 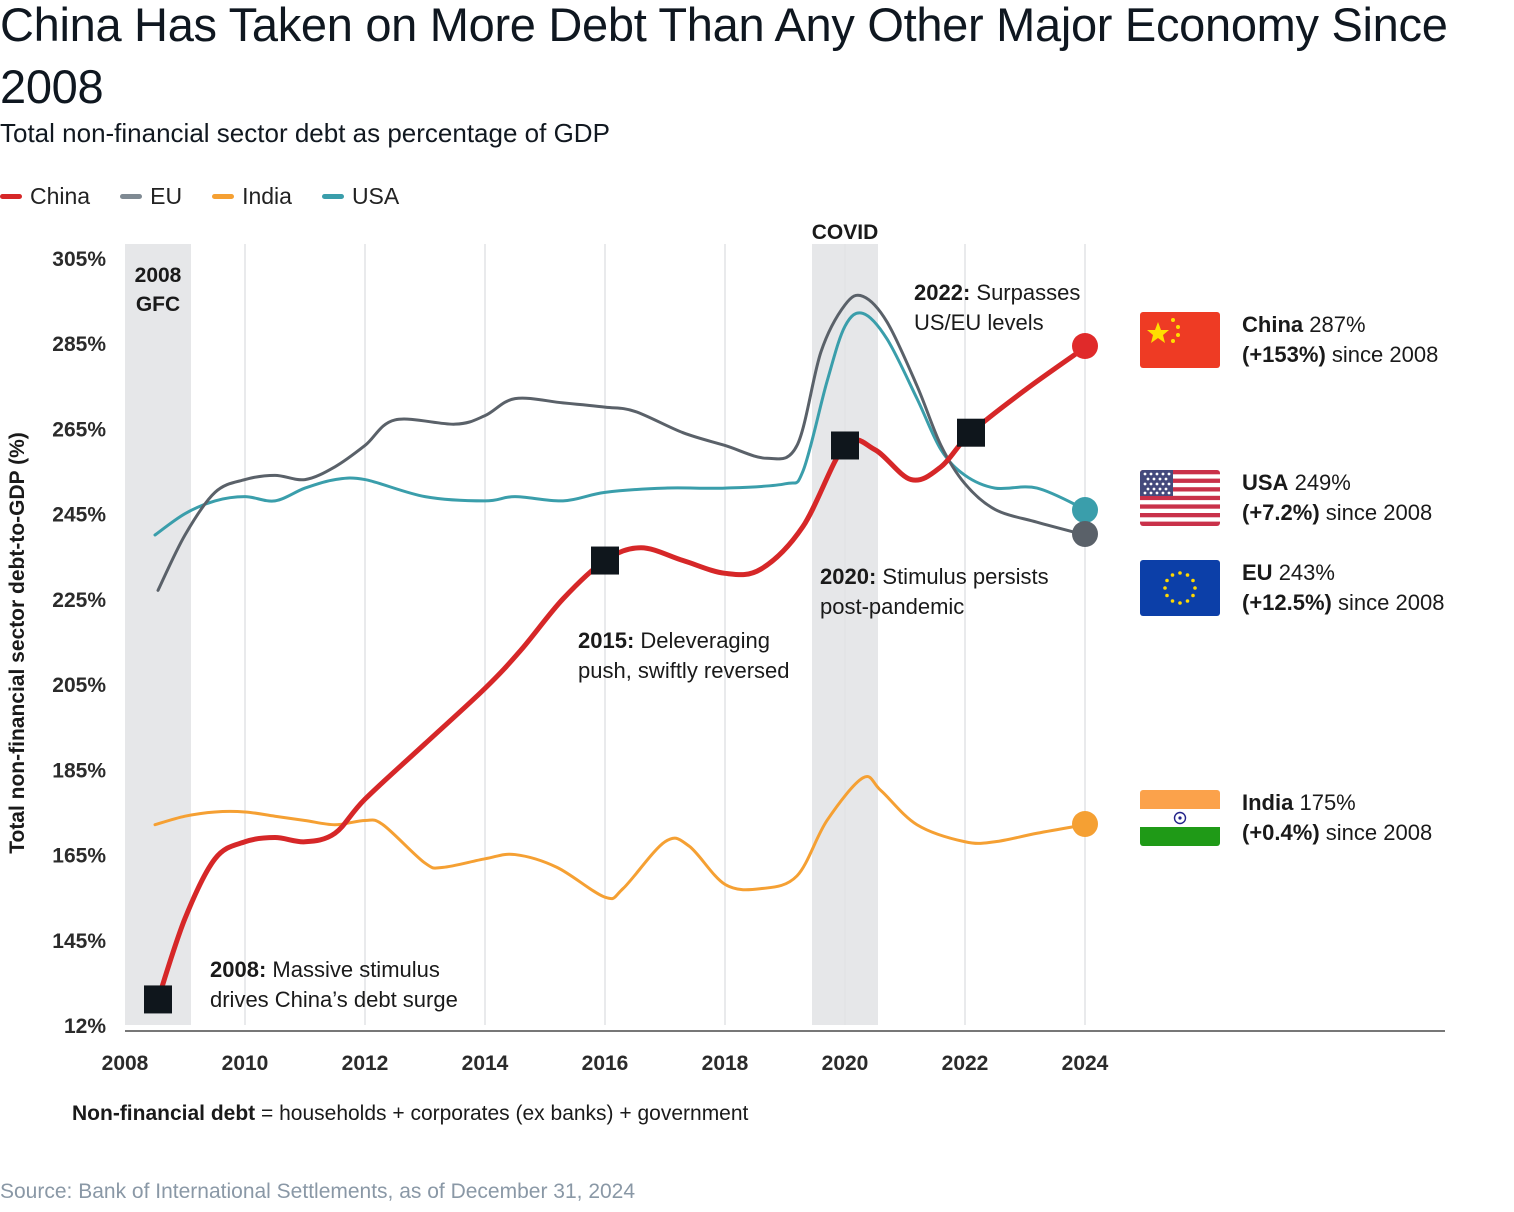 What do you see at coordinates (241, 969) in the screenshot?
I see `annotation-year: 2008:` at bounding box center [241, 969].